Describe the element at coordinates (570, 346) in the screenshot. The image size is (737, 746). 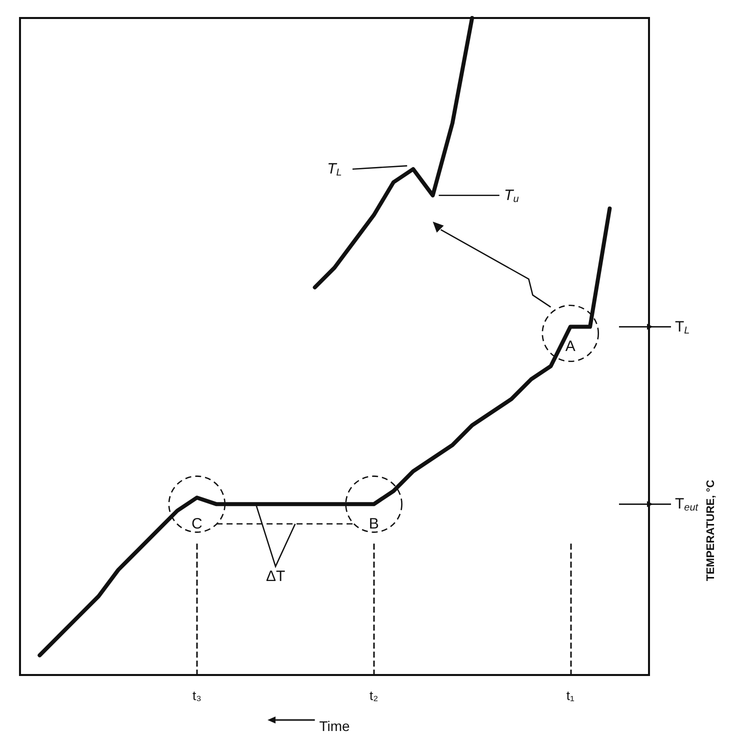
I see `annotation: A` at that location.